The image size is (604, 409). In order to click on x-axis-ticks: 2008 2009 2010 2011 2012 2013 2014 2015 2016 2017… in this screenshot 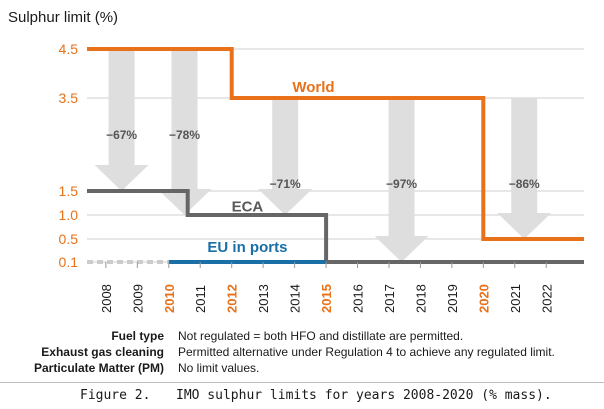, I will do `click(326, 287)`.